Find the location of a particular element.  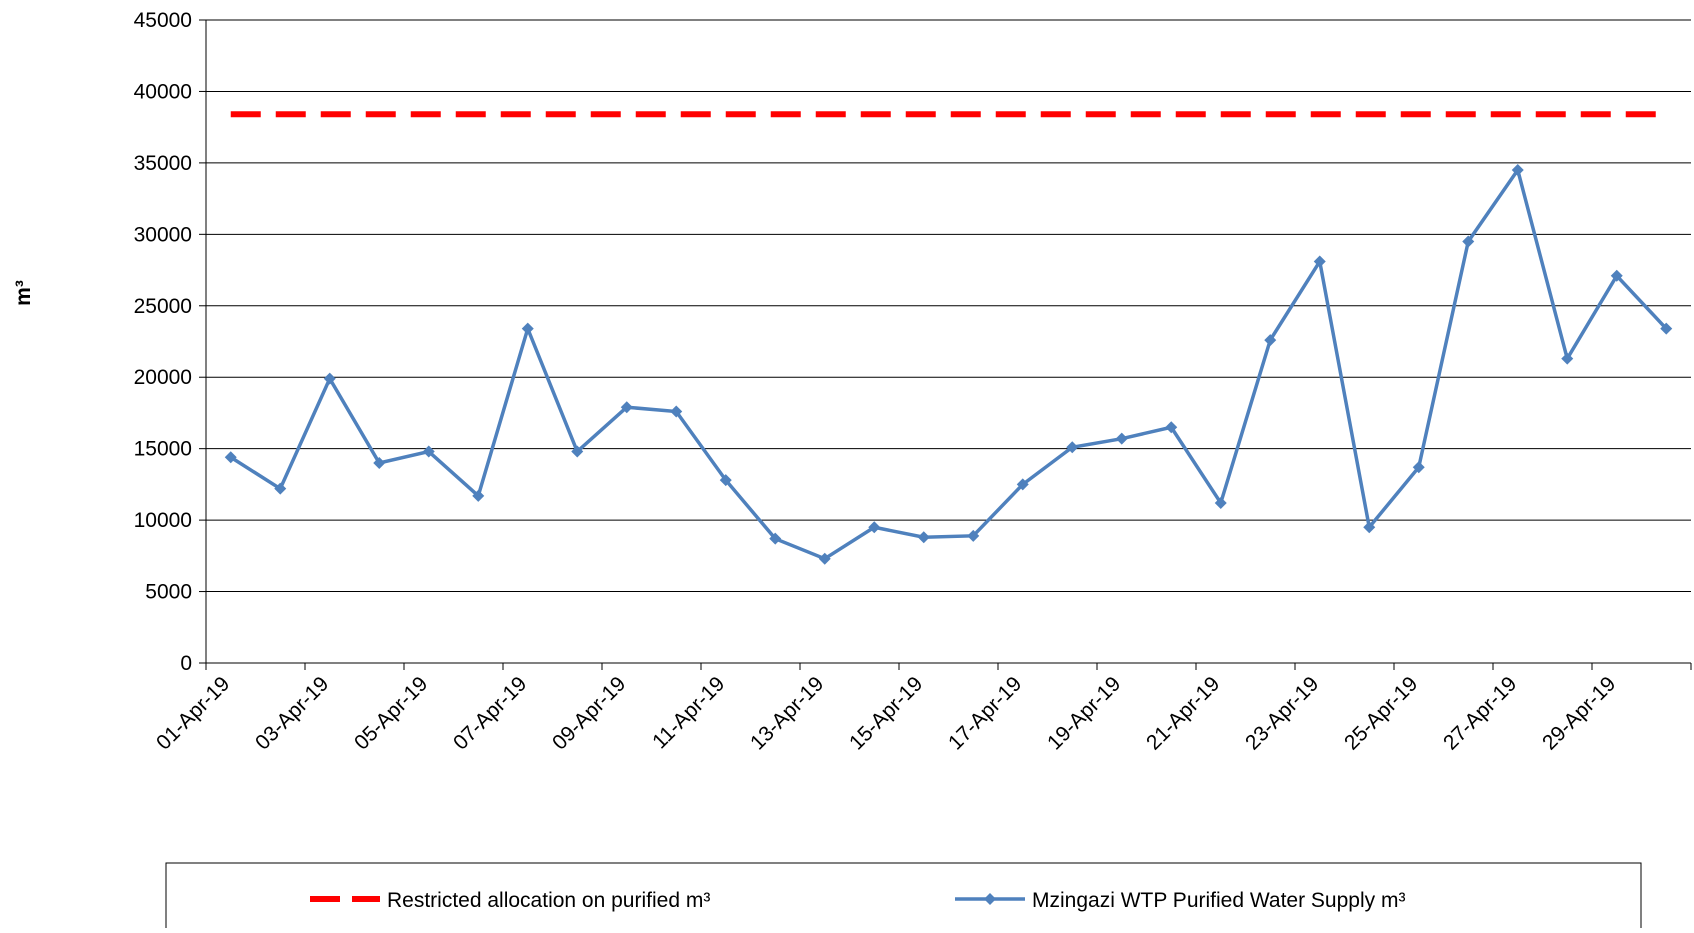

x-tick-label: 29-Apr-19 is located at coordinates (1579, 713).